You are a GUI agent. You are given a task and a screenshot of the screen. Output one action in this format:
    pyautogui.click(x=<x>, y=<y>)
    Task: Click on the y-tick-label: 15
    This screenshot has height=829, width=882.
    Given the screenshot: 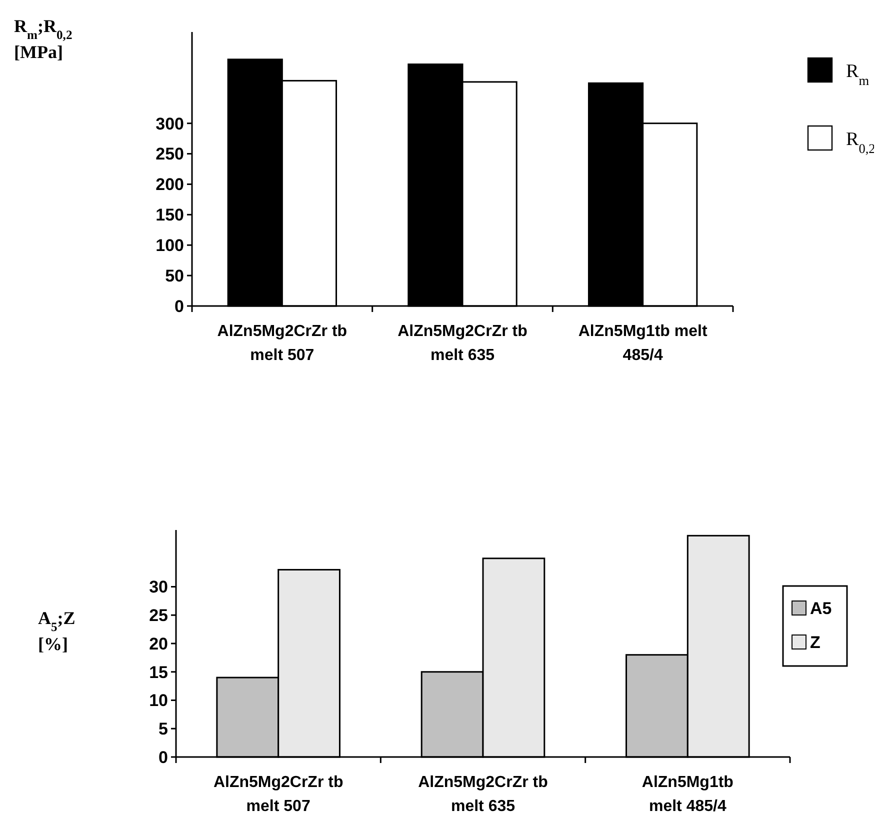 What is the action you would take?
    pyautogui.click(x=158, y=672)
    